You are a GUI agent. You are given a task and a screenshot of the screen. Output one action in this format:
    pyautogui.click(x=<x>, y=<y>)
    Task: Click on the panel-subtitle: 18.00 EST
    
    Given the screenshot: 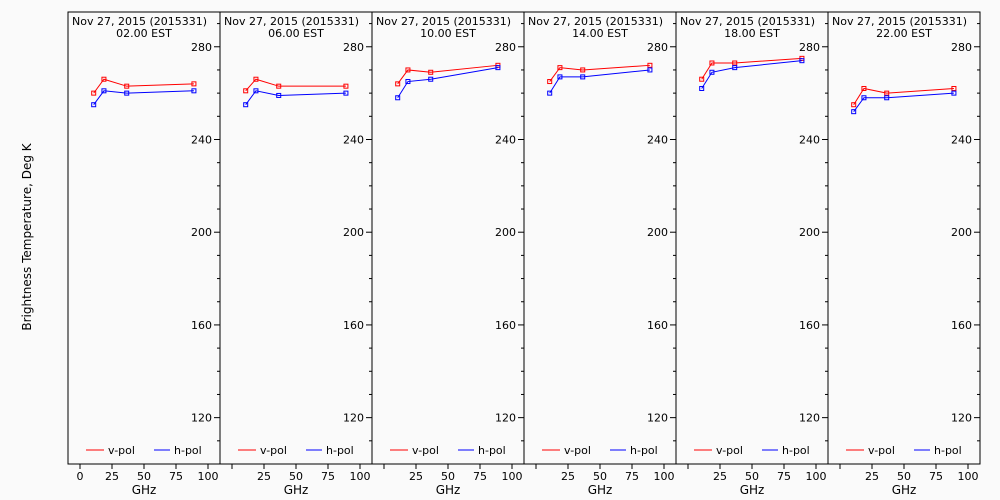 What is the action you would take?
    pyautogui.click(x=752, y=33)
    